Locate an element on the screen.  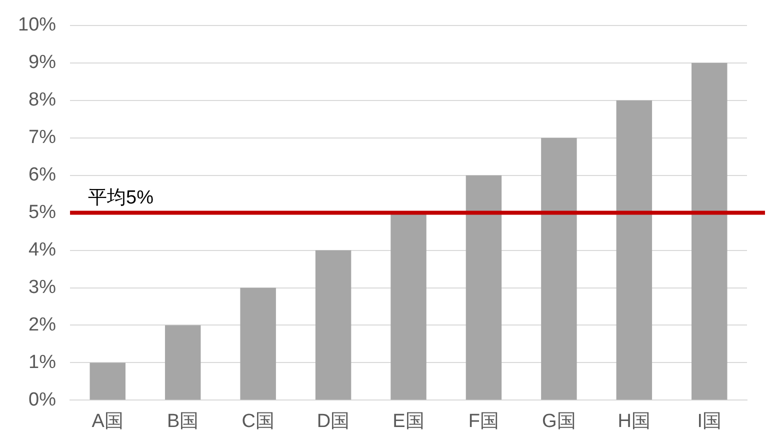
y-tick-label: 7% is located at coordinates (42, 137).